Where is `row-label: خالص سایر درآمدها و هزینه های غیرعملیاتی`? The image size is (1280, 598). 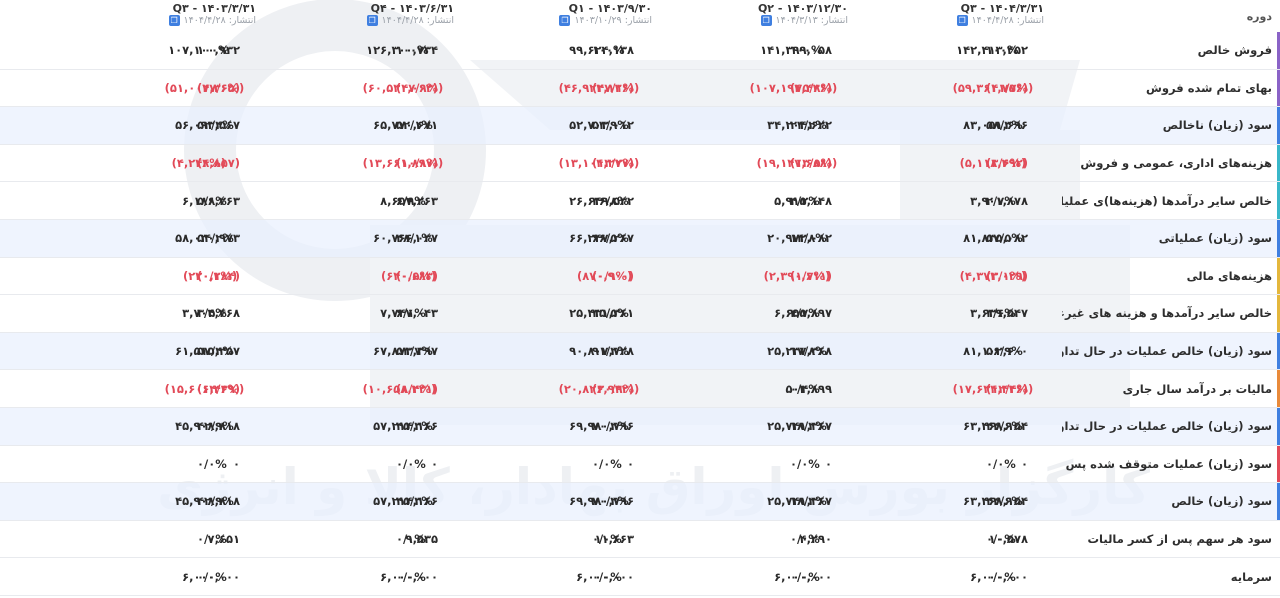
row-label: خالص سایر درآمدها و هزینه های غیرعملیاتی is located at coordinates (1167, 313).